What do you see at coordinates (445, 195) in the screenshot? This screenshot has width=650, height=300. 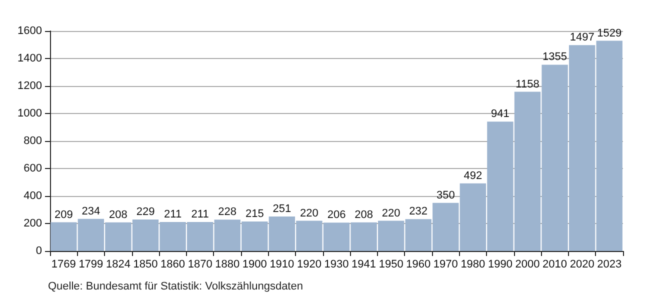 I see `data-label: 350` at bounding box center [445, 195].